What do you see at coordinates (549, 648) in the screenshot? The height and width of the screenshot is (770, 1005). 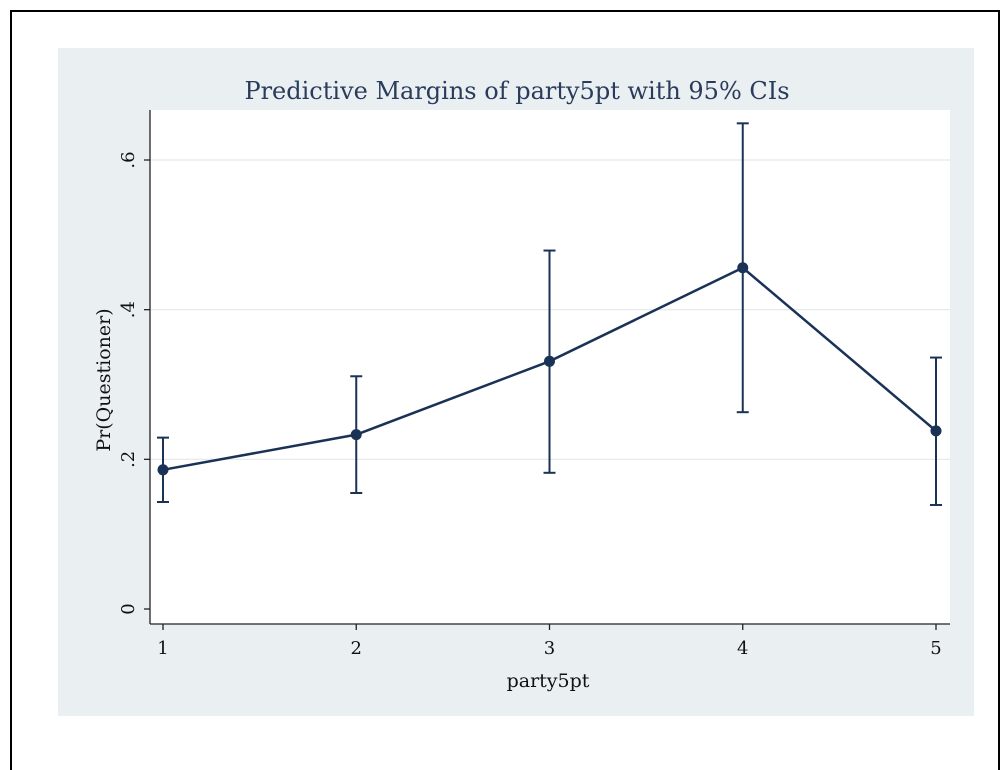 I see `x-tick-label: 3` at bounding box center [549, 648].